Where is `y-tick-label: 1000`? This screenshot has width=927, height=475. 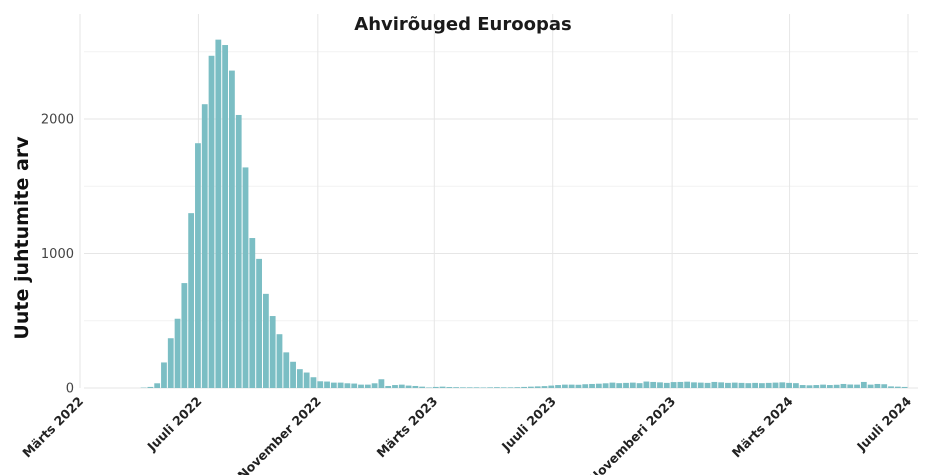
y-tick-label: 1000 is located at coordinates (57, 254).